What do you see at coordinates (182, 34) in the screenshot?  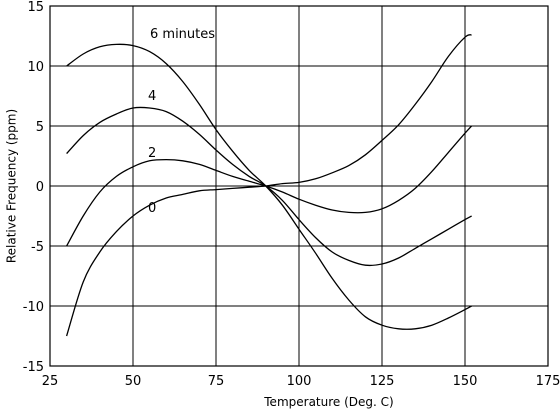 I see `series-label: 6 minutes` at bounding box center [182, 34].